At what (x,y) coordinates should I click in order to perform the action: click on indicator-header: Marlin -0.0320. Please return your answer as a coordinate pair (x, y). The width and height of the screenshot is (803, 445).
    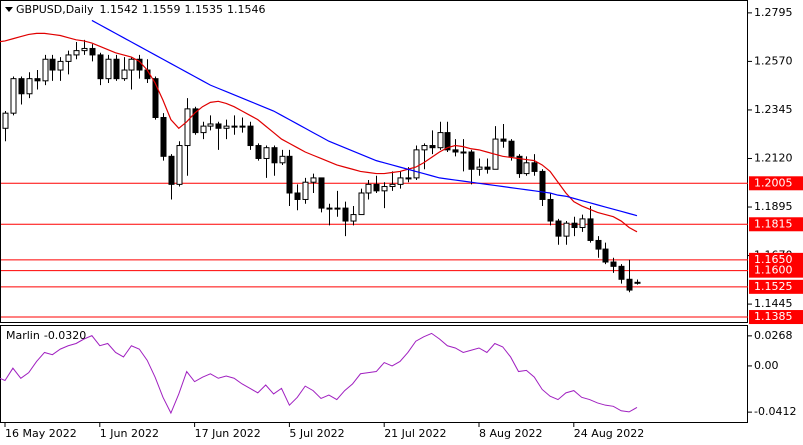
    Looking at the image, I should click on (46, 335).